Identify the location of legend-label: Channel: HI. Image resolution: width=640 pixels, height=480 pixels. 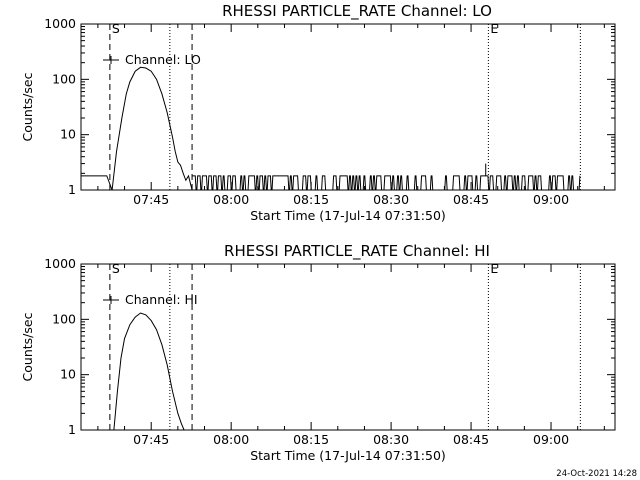
(161, 299).